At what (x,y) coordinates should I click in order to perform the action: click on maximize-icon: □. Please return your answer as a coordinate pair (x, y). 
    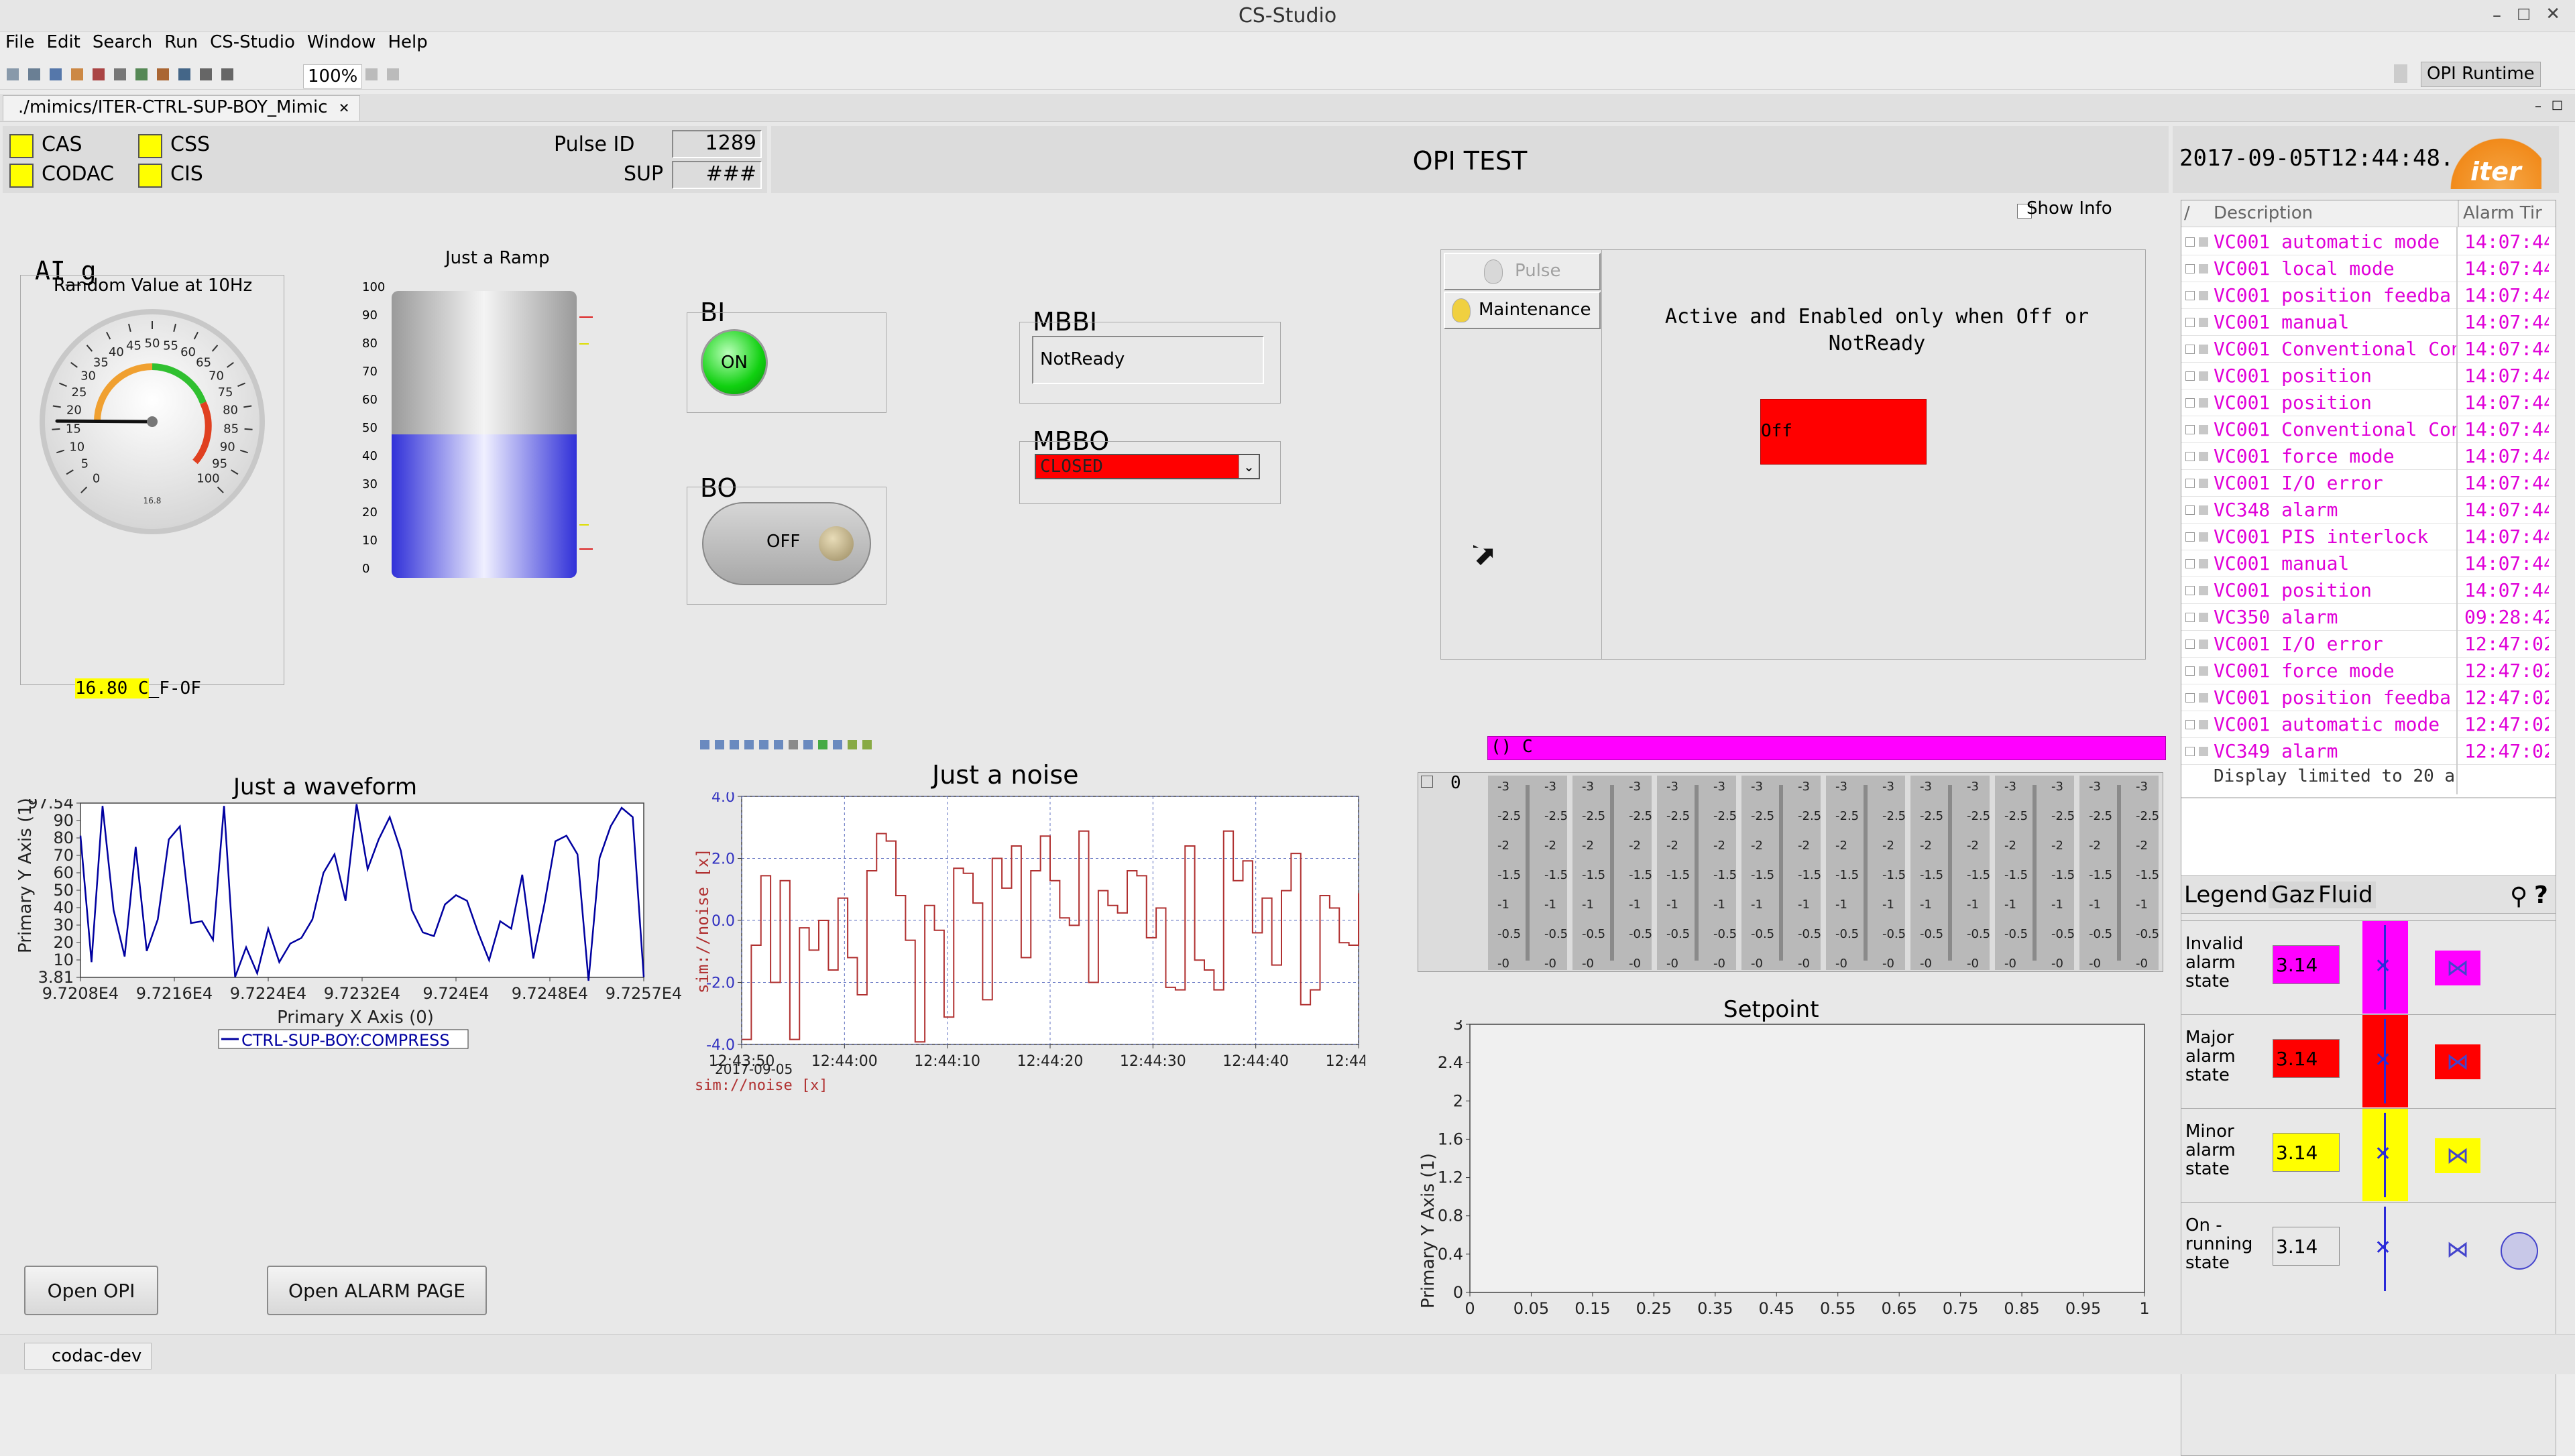
    Looking at the image, I should click on (2524, 13).